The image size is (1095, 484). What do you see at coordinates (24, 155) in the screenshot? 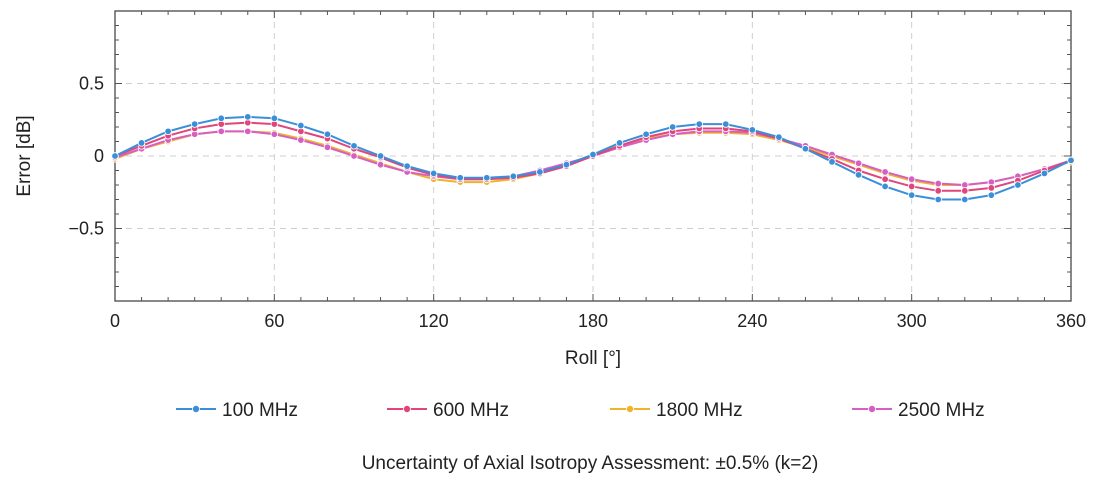
I see `y-axis-title: Error [dB]` at bounding box center [24, 155].